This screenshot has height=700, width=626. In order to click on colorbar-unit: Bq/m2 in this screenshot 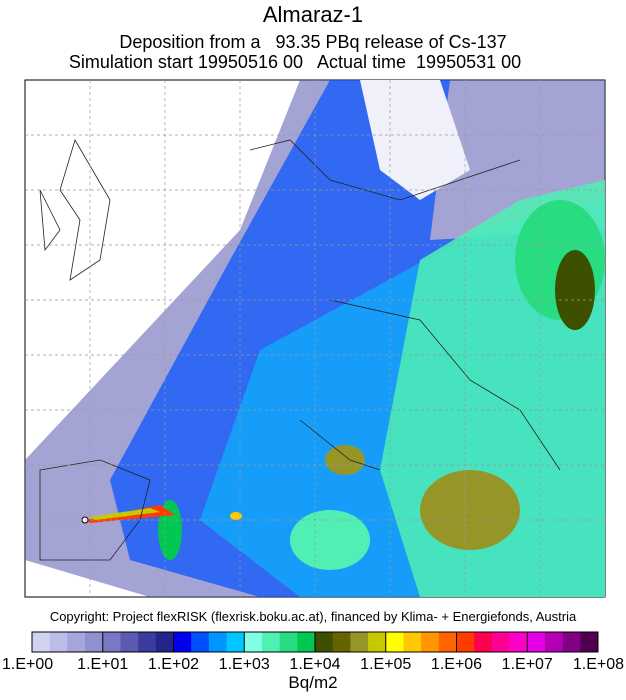, I will do `click(312, 682)`.